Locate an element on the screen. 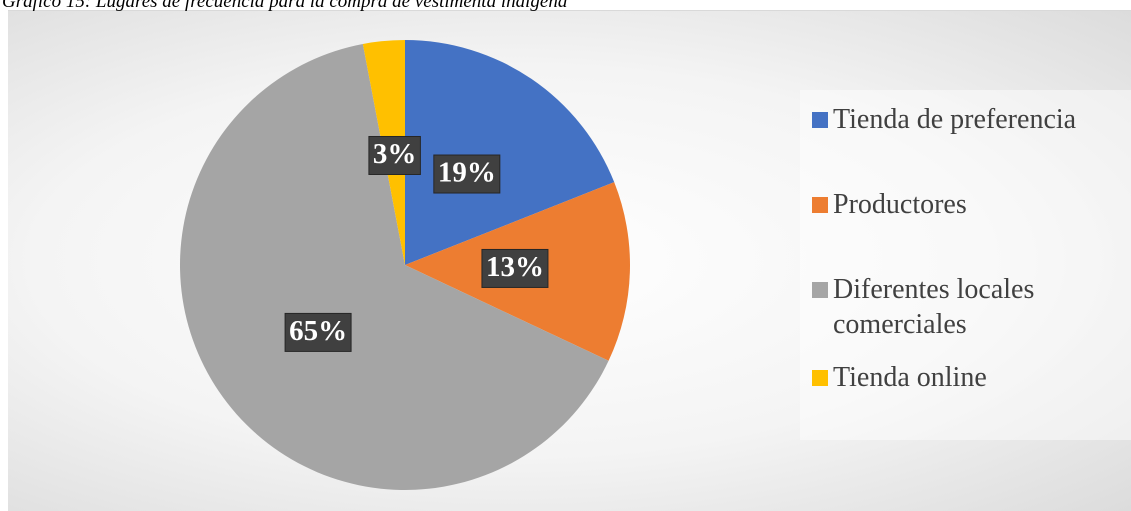 Image resolution: width=1131 pixels, height=511 pixels. data-label: 19% is located at coordinates (467, 174).